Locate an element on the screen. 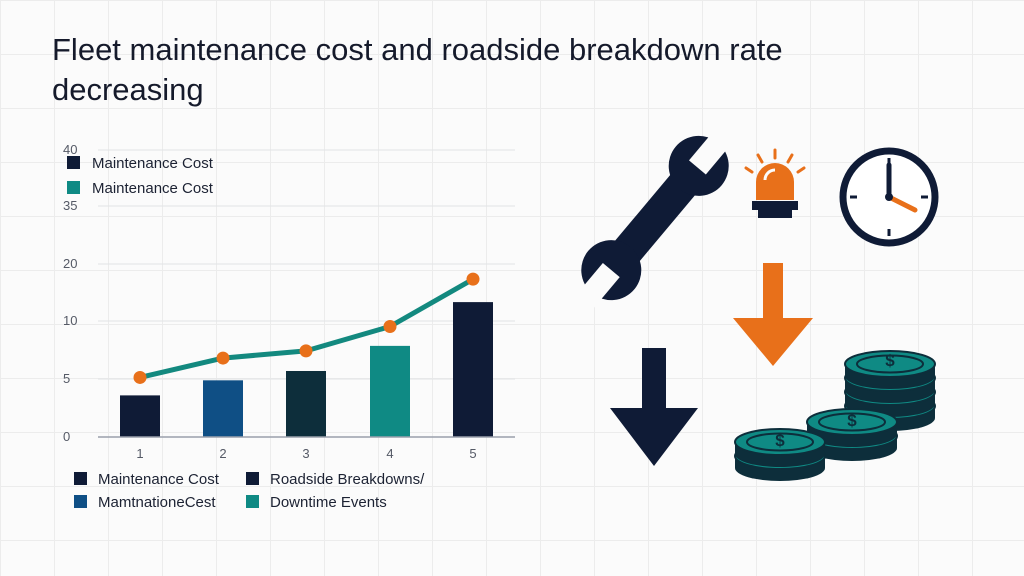 This screenshot has width=1024, height=576. x-tick-label: 1 is located at coordinates (139, 453).